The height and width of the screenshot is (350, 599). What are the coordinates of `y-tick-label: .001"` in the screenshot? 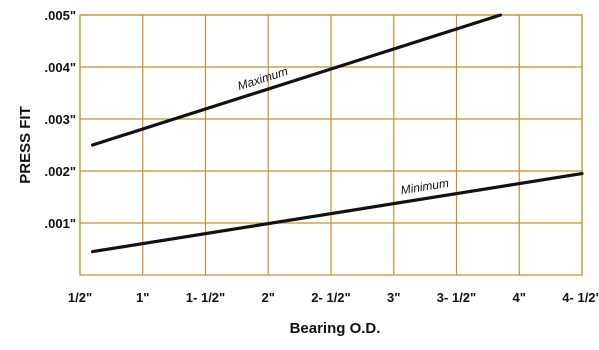 It's located at (60, 223).